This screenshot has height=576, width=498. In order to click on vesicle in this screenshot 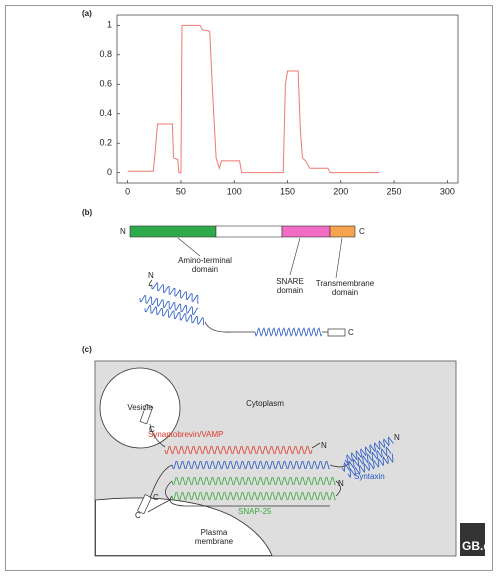, I will do `click(140, 408)`.